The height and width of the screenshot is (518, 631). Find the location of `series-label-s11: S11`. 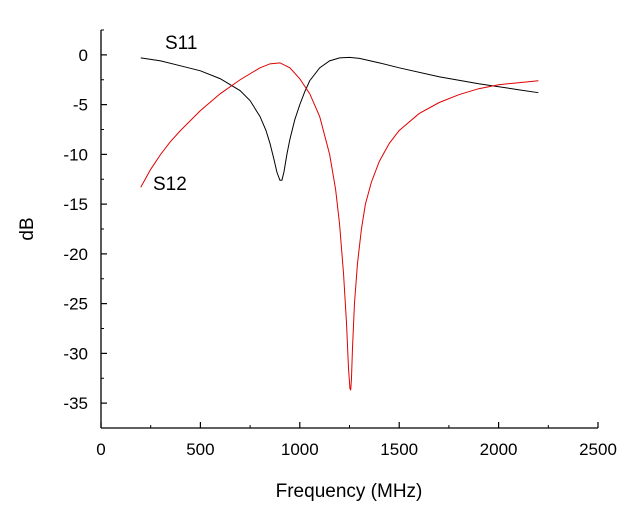

series-label-s11: S11 is located at coordinates (181, 43).